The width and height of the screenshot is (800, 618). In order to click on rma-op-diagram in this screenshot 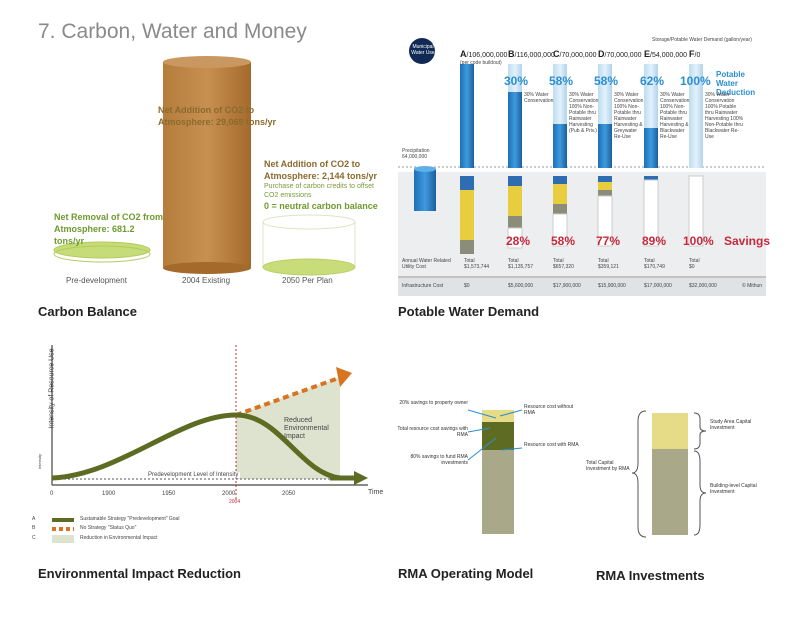, I will do `click(495, 471)`.